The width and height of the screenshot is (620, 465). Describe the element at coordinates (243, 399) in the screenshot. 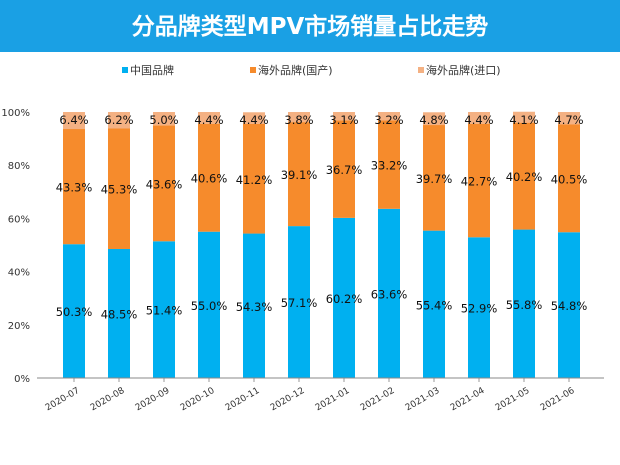

I see `x-tick-label: 2020-11` at that location.